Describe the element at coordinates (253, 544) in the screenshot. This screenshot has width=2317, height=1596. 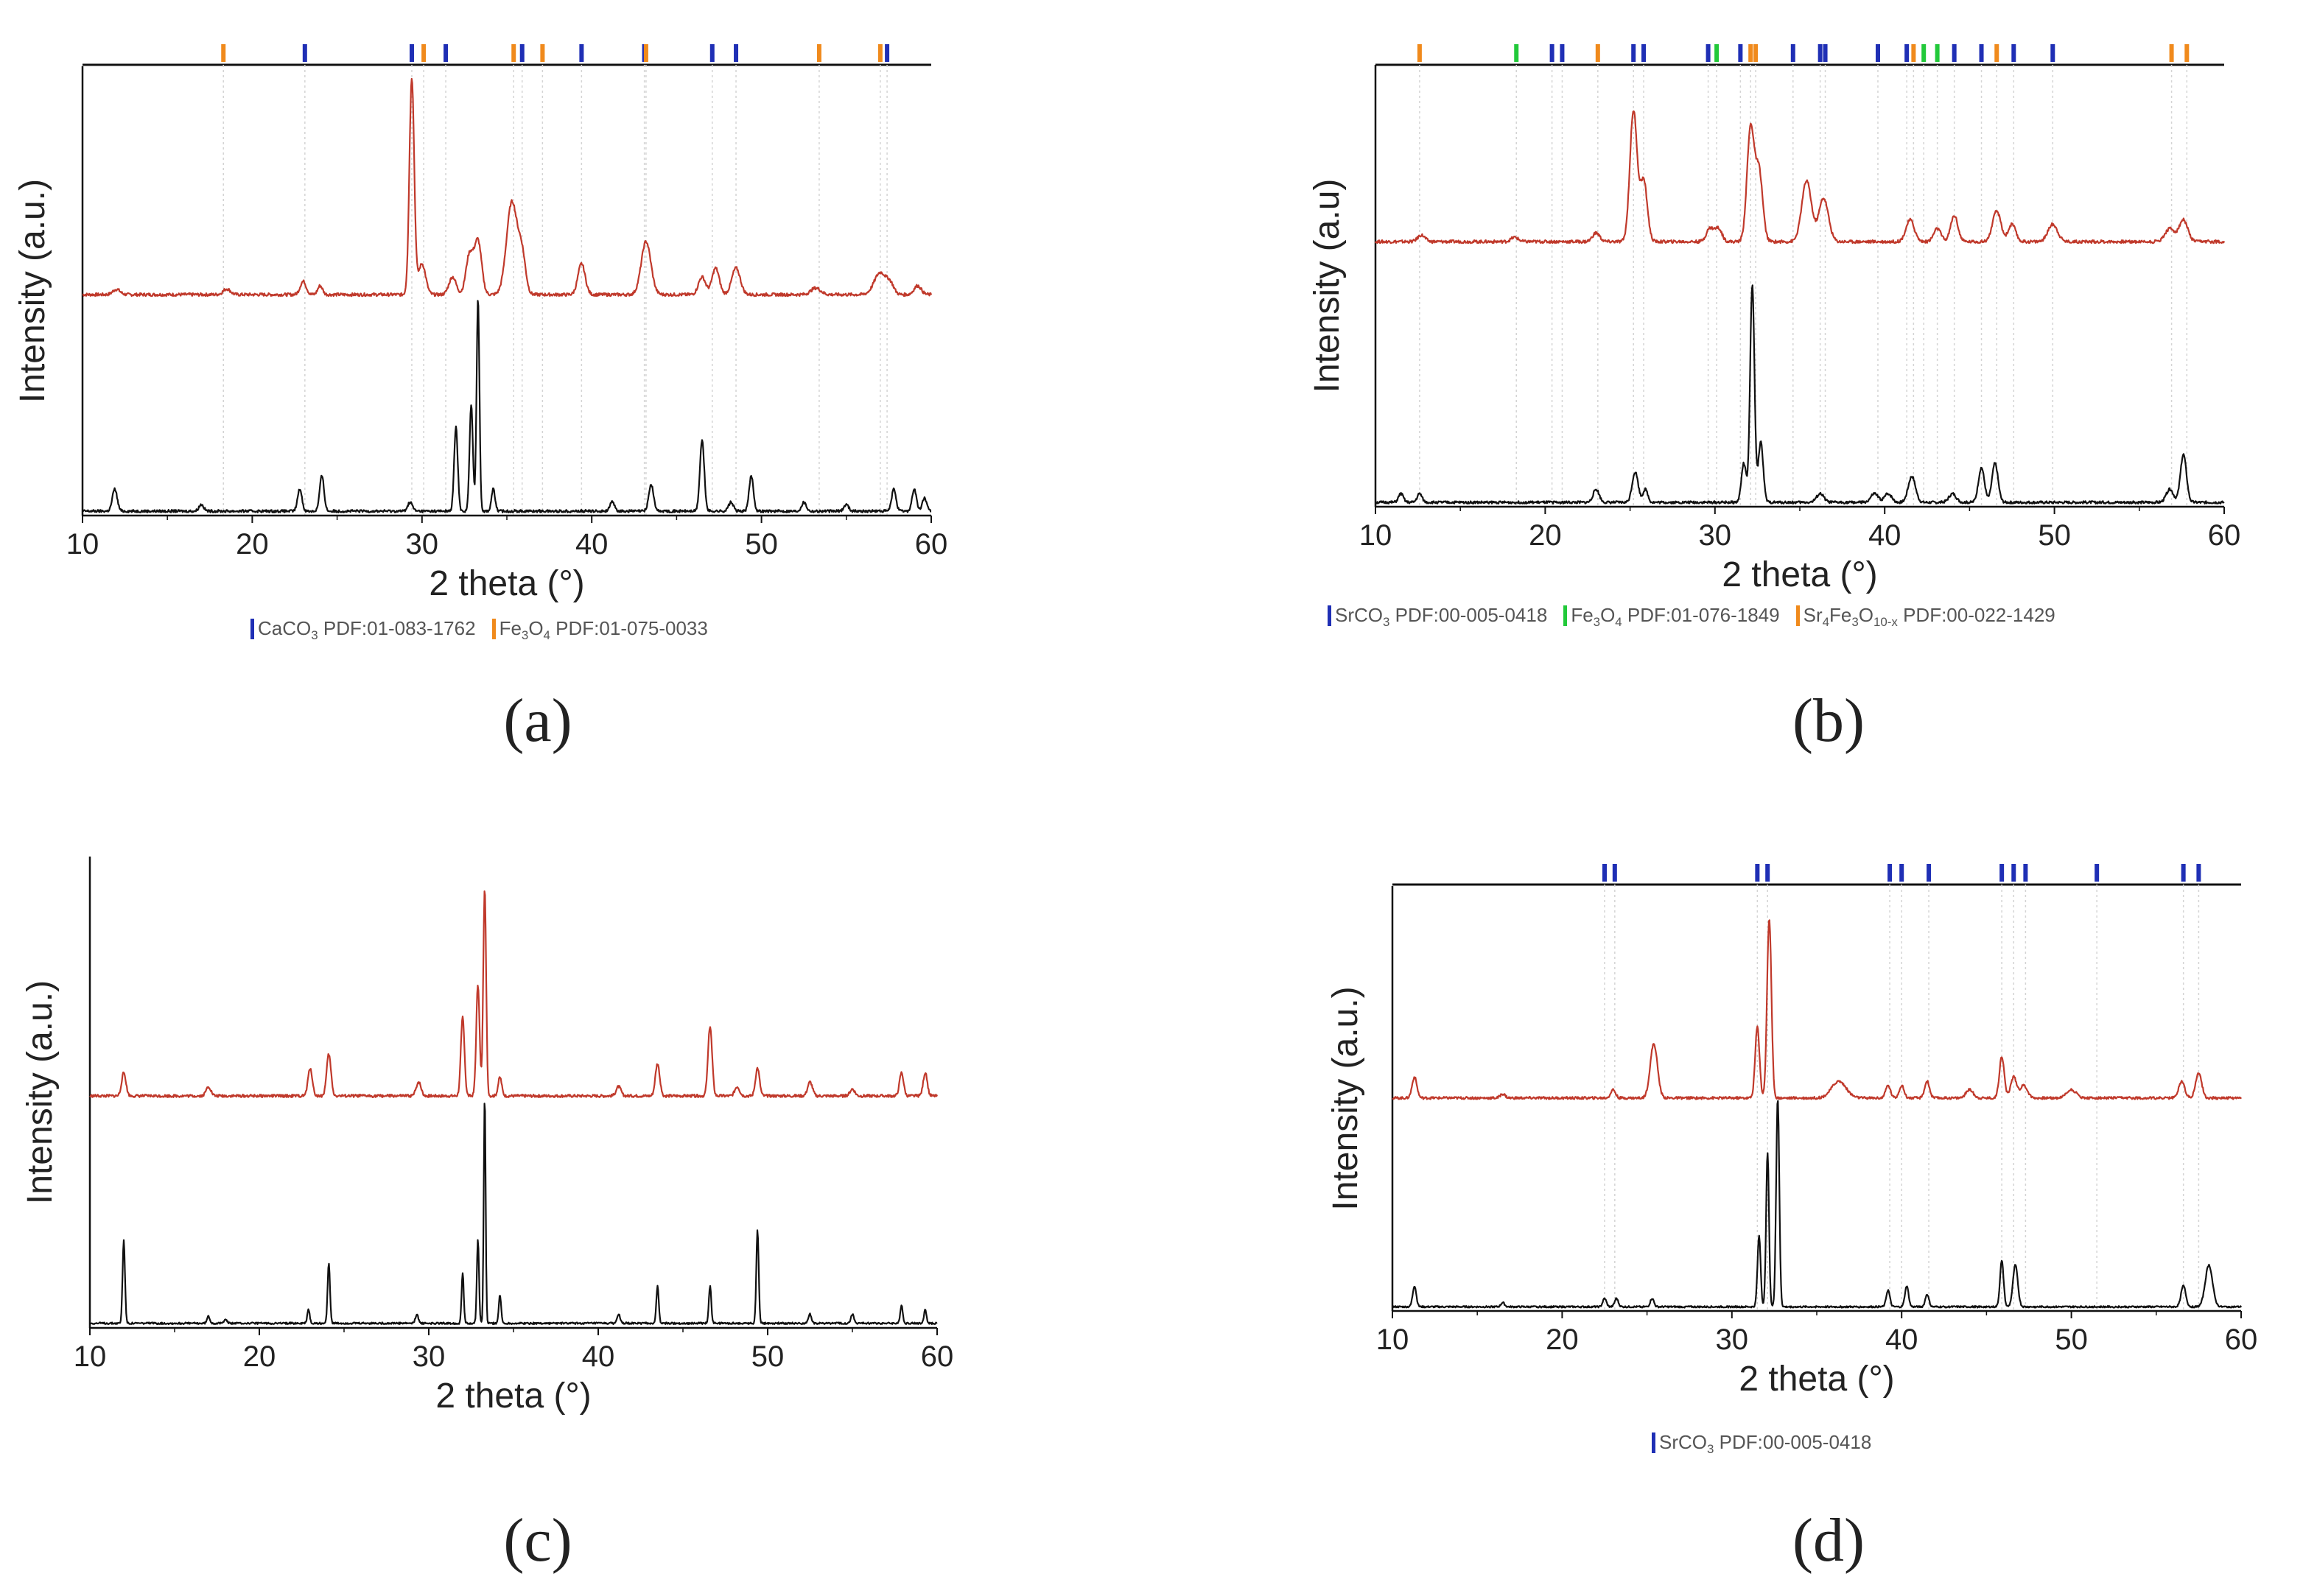
I see `x-tick-label-a: 20` at that location.